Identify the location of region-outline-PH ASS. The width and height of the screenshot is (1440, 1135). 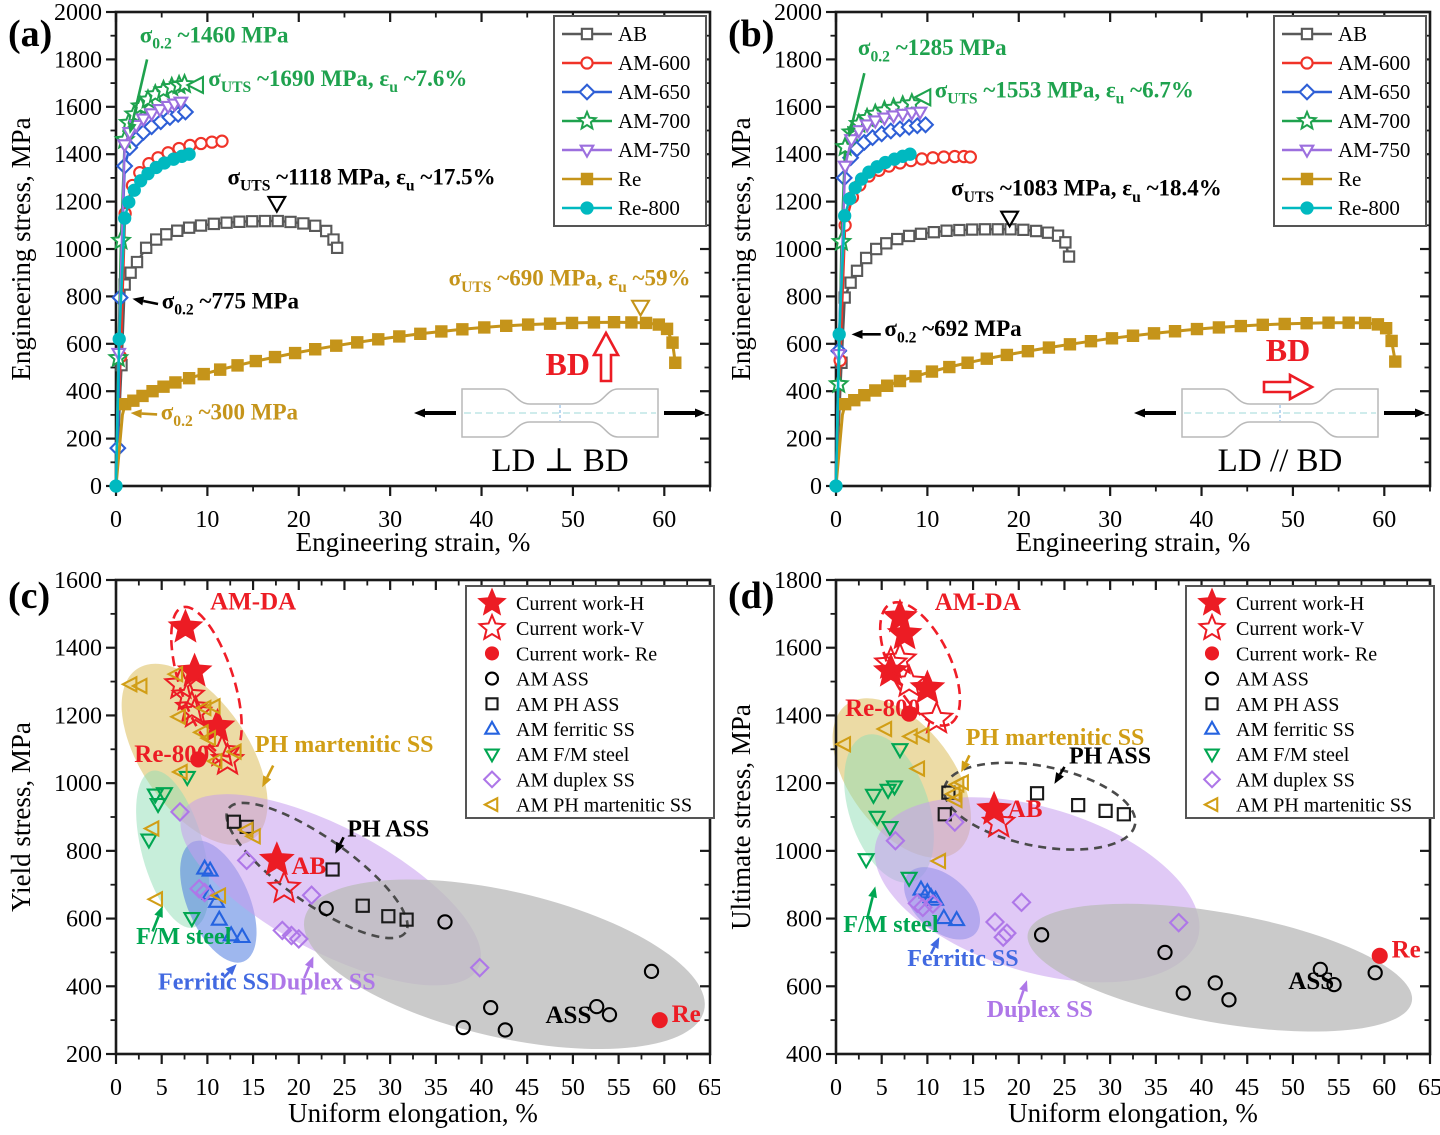
(1039, 806).